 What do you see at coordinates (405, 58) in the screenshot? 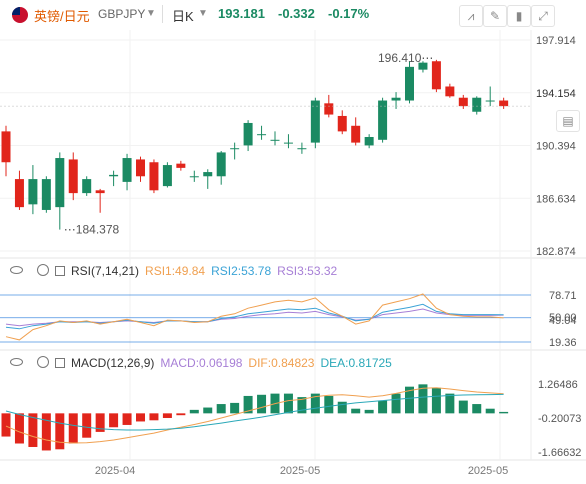
I see `high-price-annotation: 196.410⋯` at bounding box center [405, 58].